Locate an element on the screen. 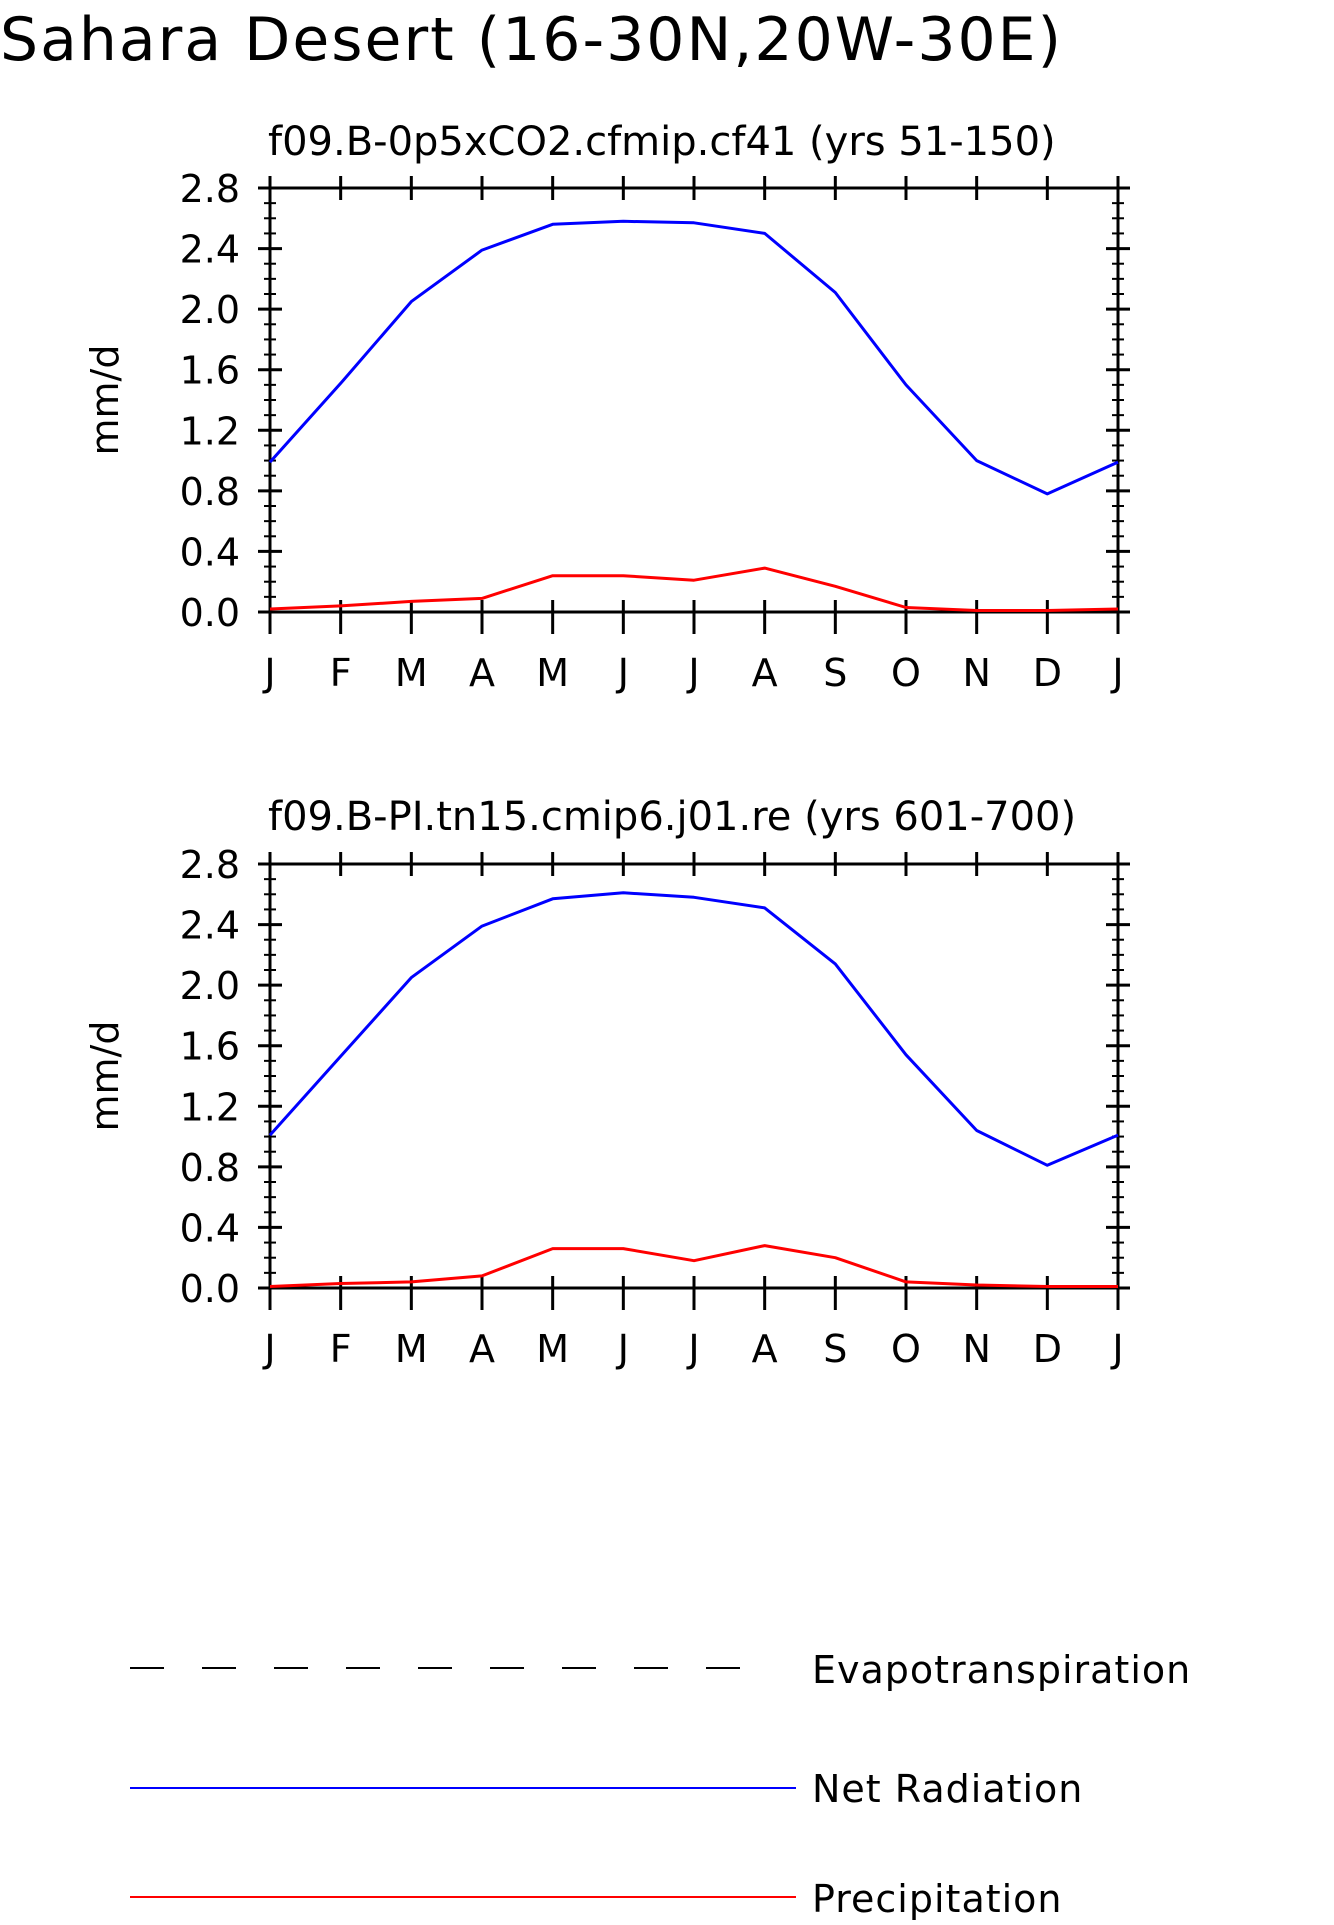 This screenshot has width=1334, height=1925. legend-label-net-radiation: Net Radiation is located at coordinates (947, 1789).